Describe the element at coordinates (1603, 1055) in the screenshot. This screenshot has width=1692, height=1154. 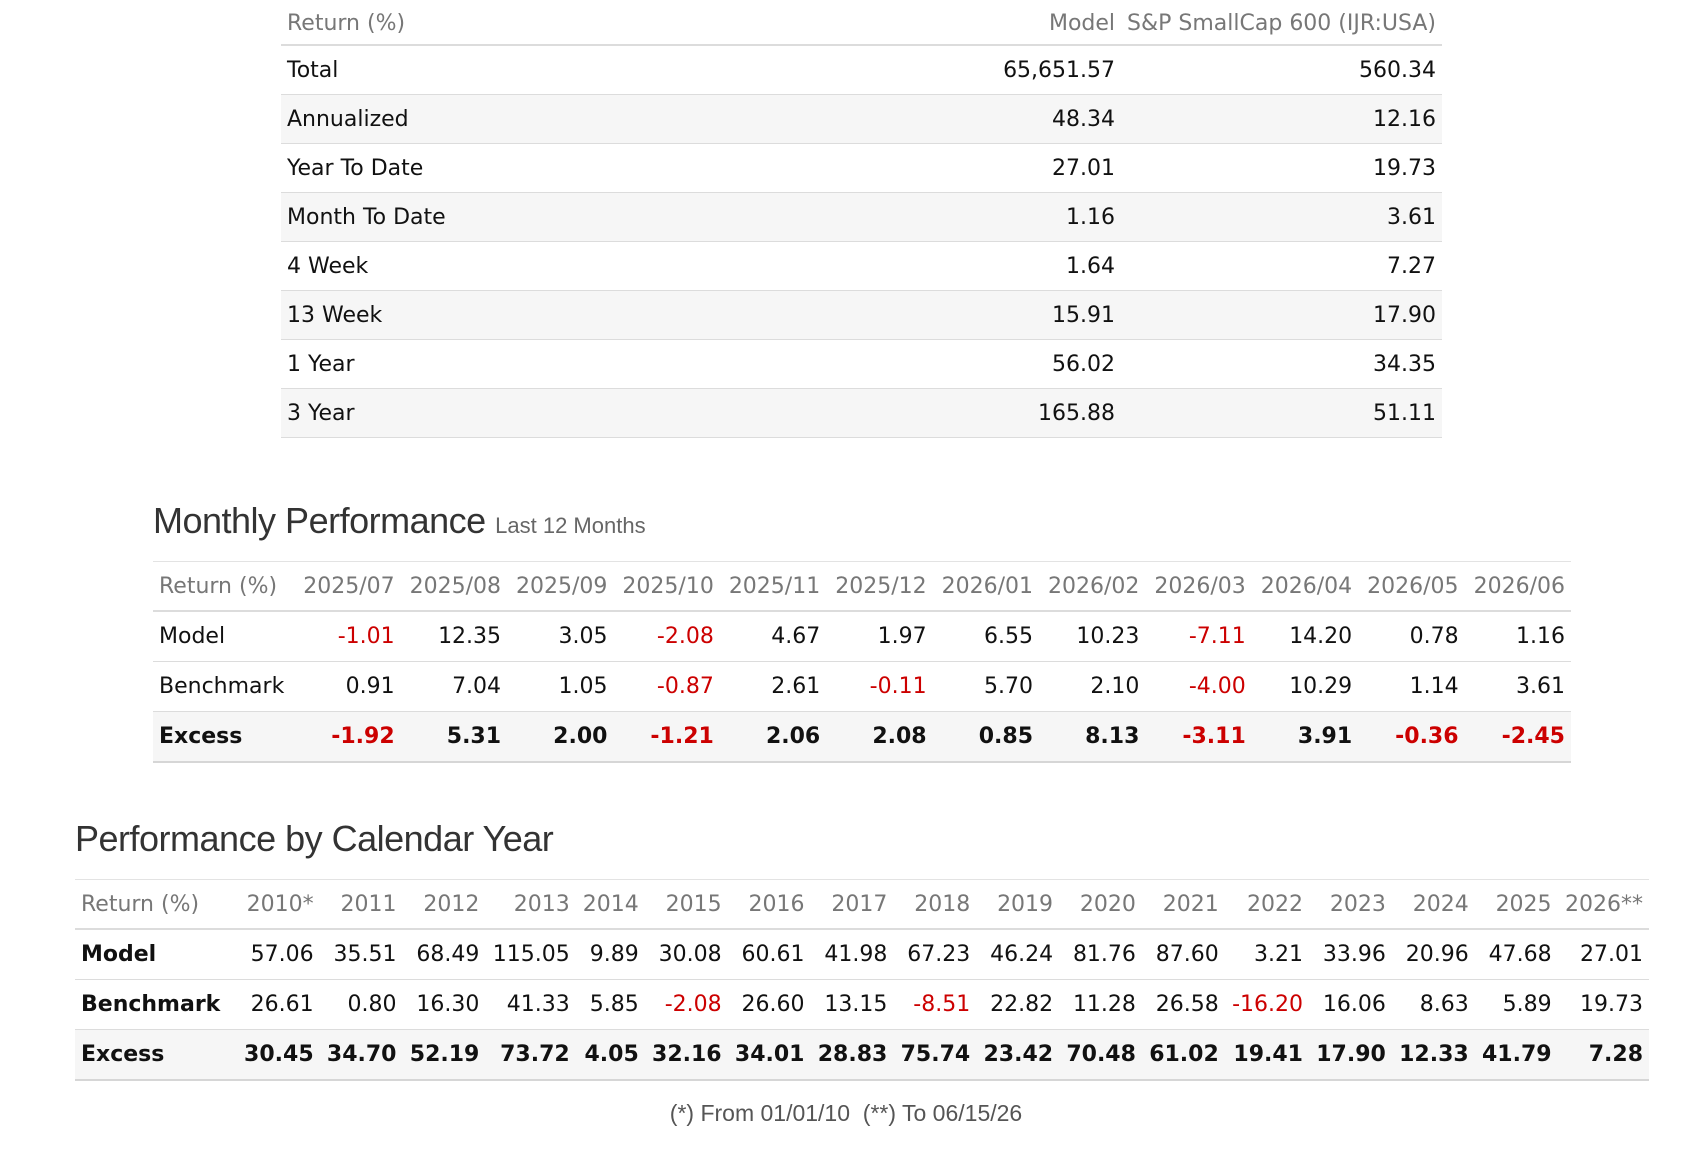
I see `annual-value: 7.28` at that location.